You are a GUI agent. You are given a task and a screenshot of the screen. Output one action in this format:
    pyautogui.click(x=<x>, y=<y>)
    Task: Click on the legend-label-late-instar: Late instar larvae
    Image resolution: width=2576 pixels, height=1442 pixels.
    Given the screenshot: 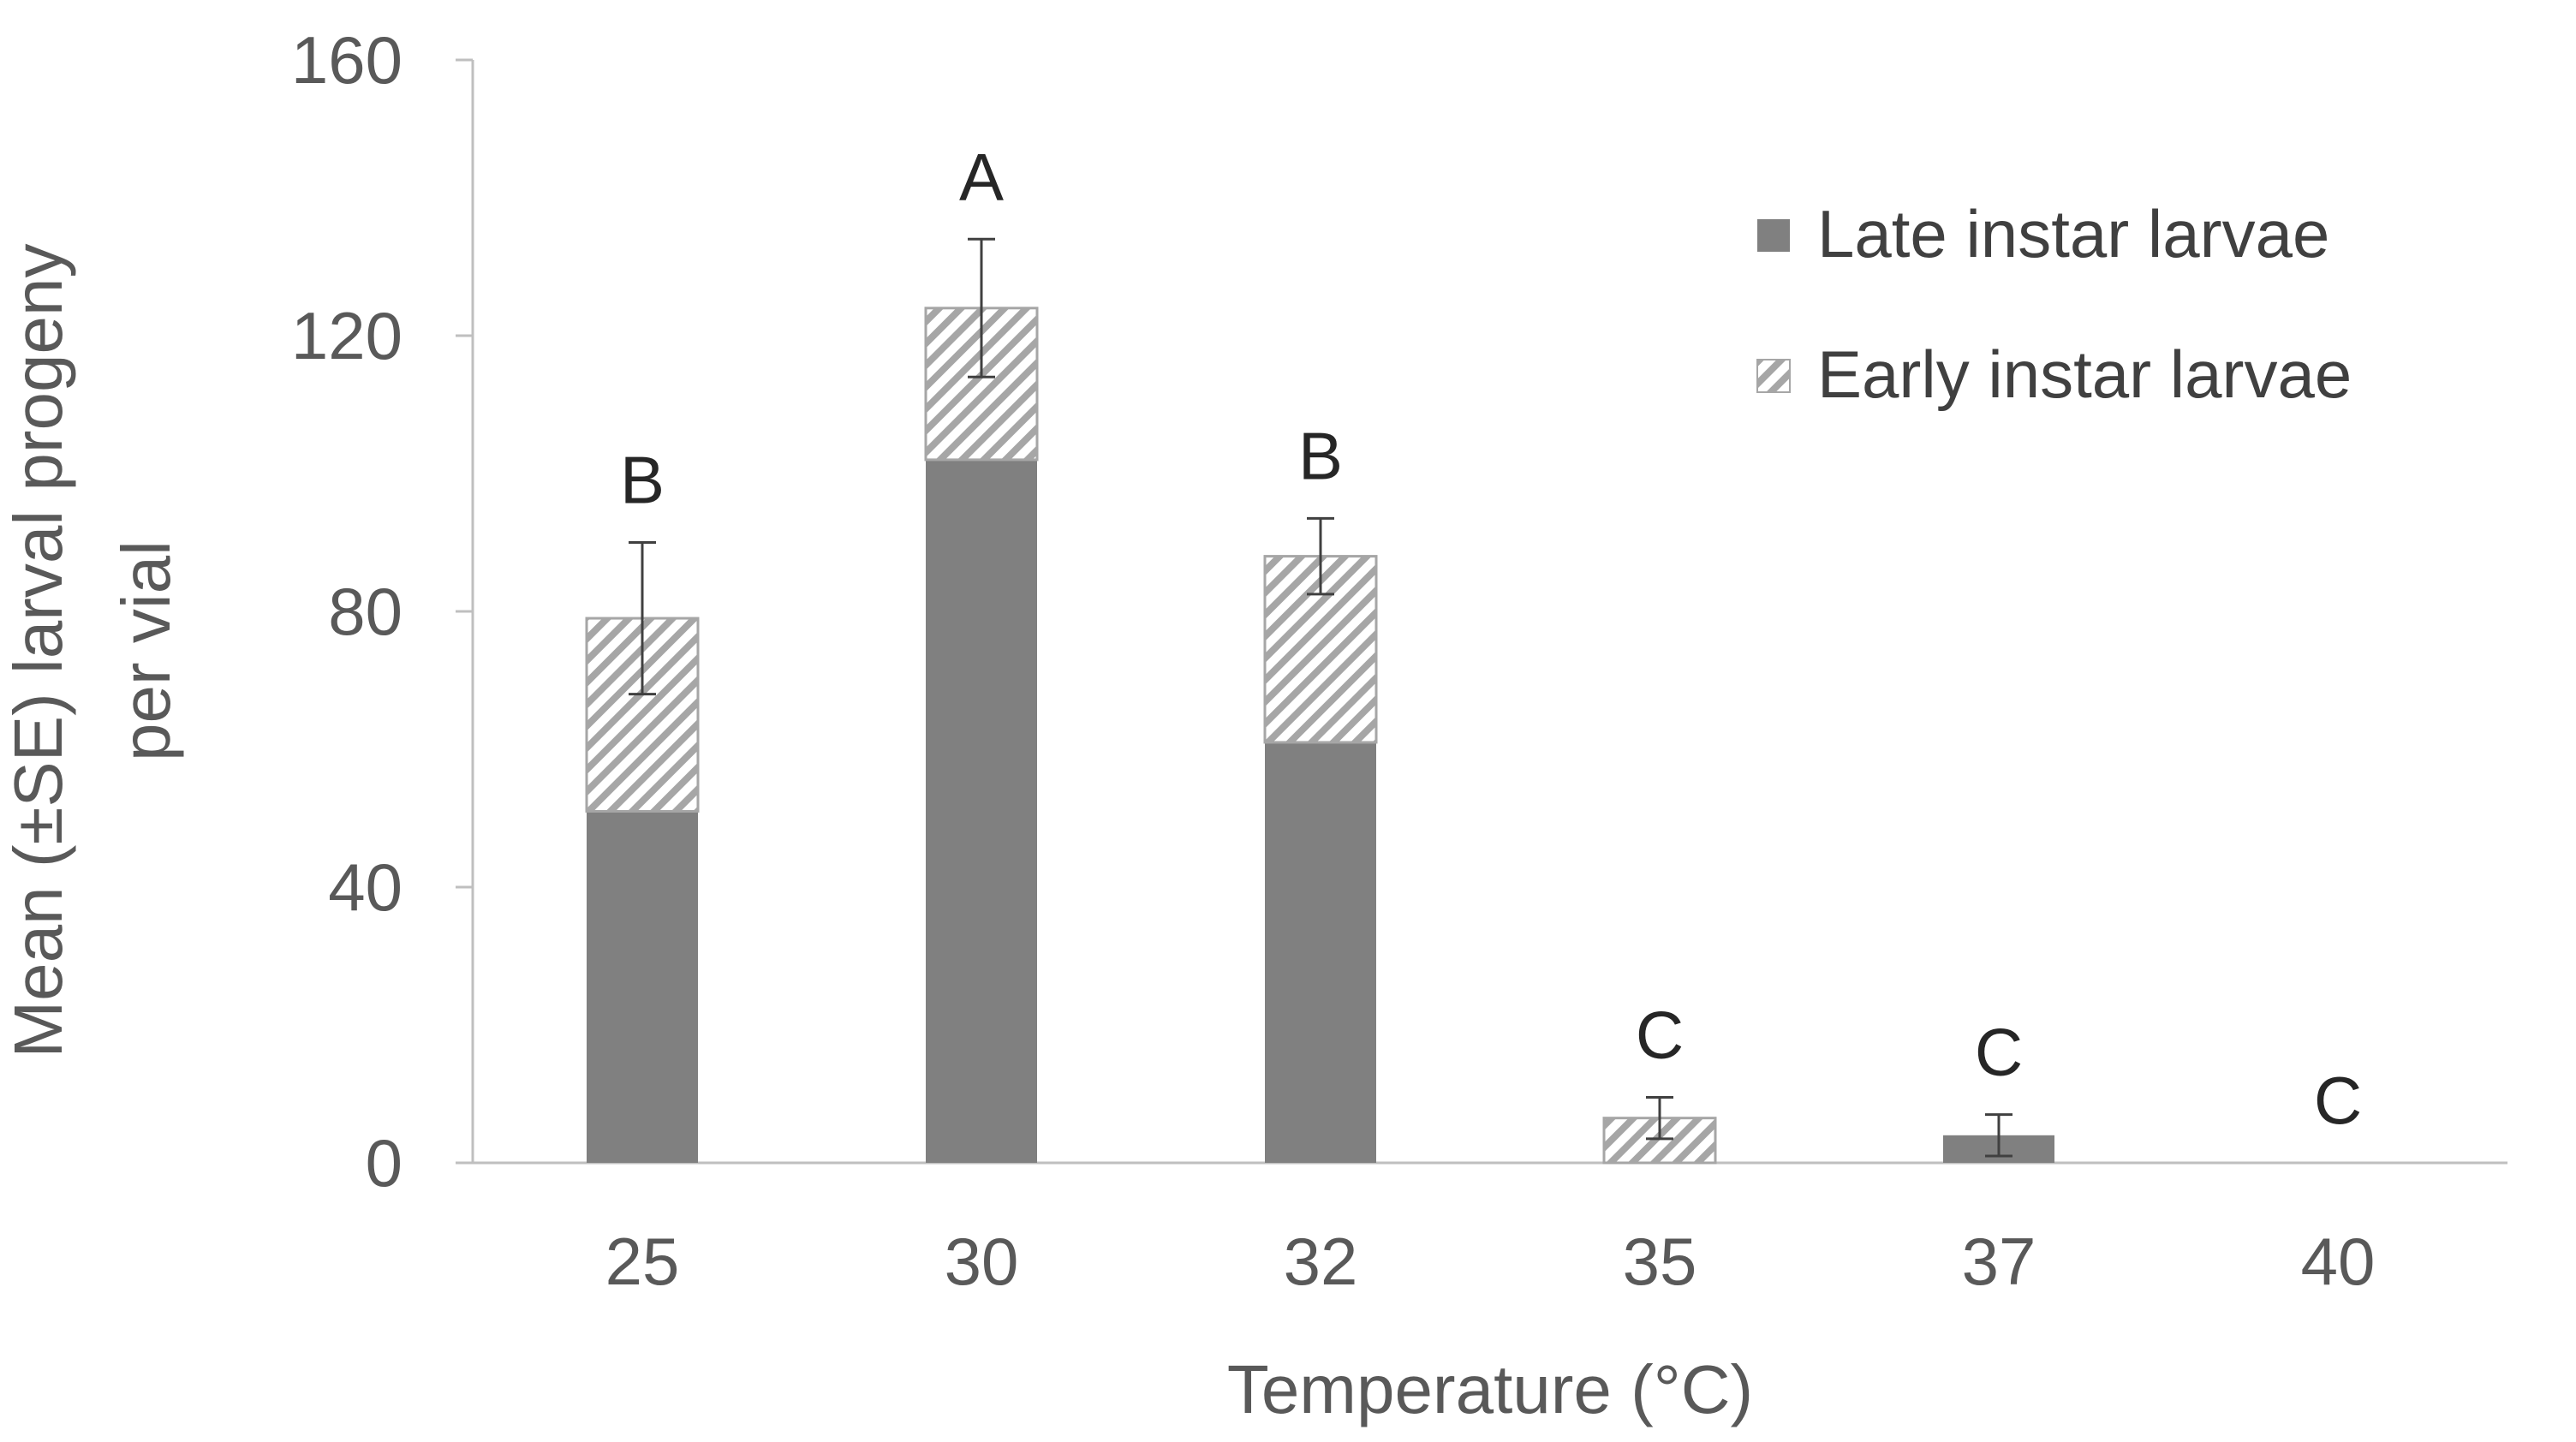 What is the action you would take?
    pyautogui.click(x=2073, y=233)
    